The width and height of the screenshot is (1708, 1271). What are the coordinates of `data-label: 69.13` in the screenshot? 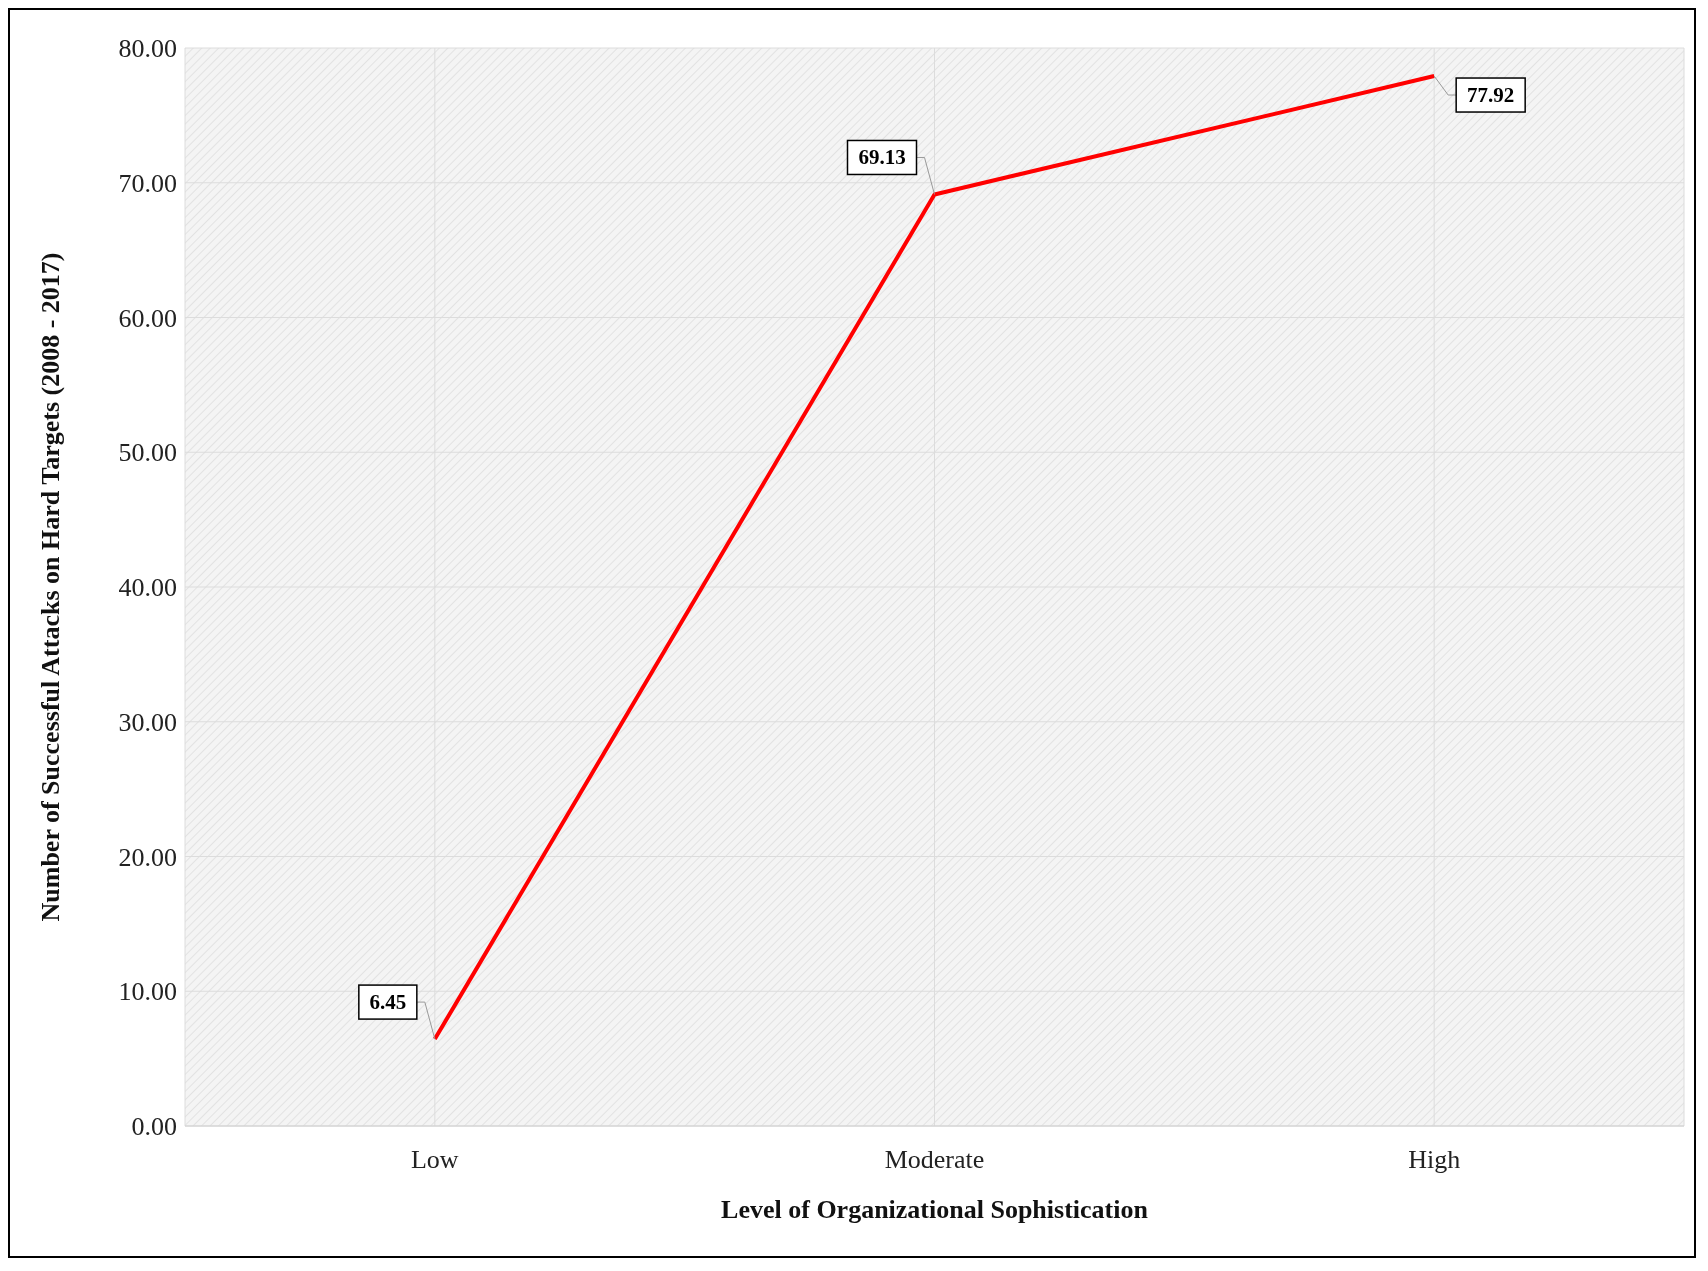 It's located at (882, 157).